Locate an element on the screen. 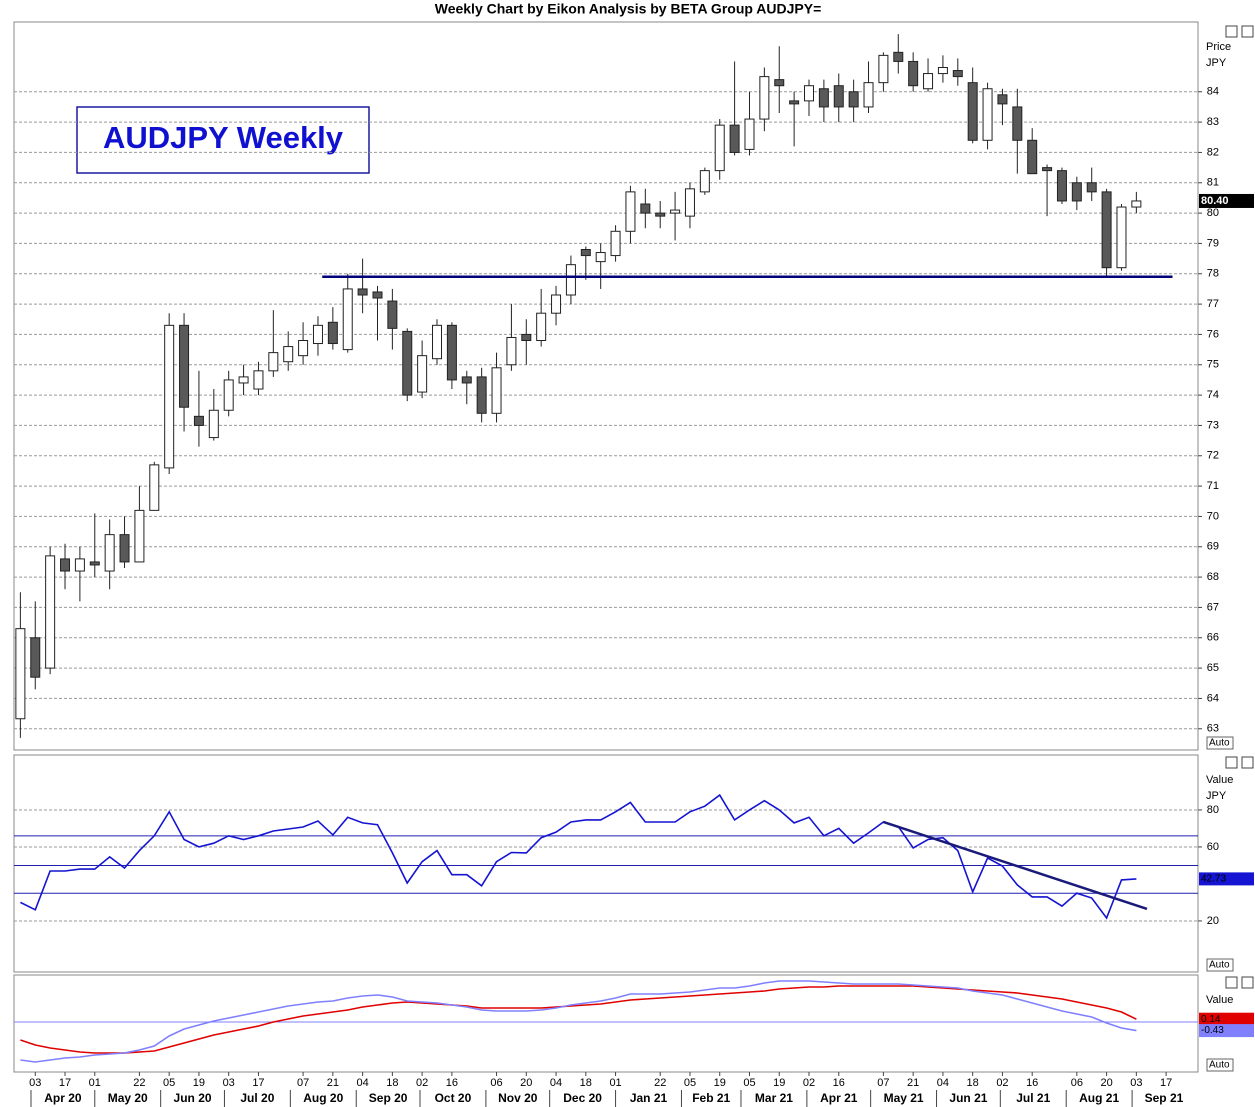 This screenshot has height=1107, width=1255. x-tick-label: 19 is located at coordinates (779, 1083).